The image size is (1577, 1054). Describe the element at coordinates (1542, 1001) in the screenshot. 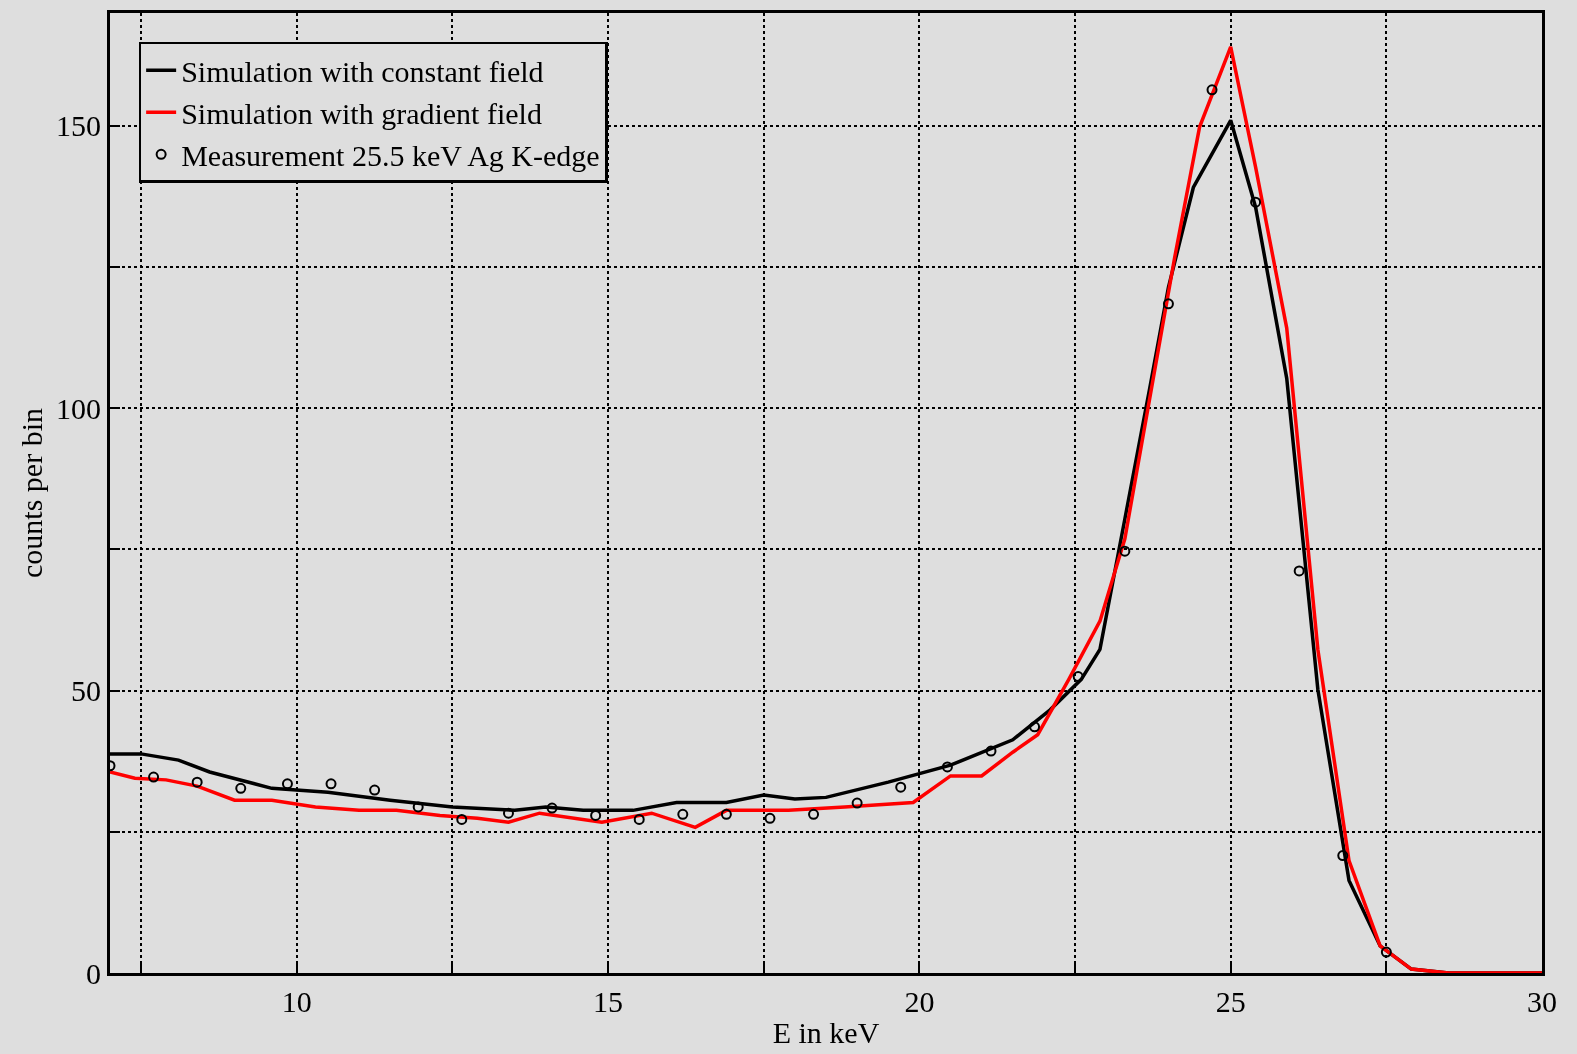

I see `x-tick-label: 30` at that location.